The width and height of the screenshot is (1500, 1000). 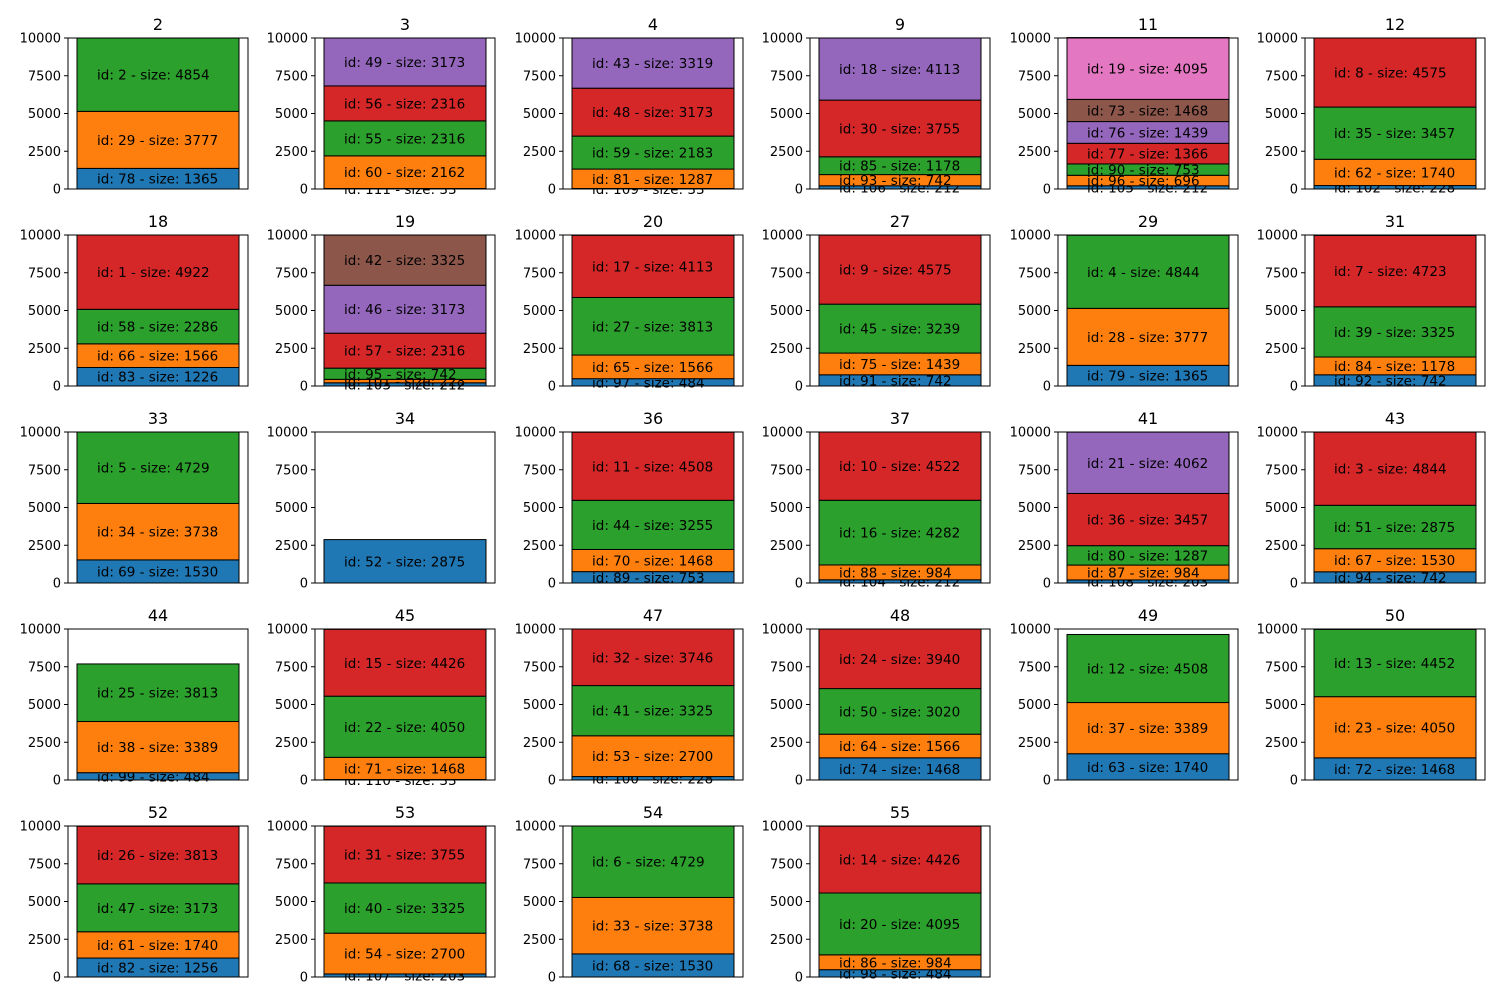 I want to click on panel-title: 37, so click(x=900, y=418).